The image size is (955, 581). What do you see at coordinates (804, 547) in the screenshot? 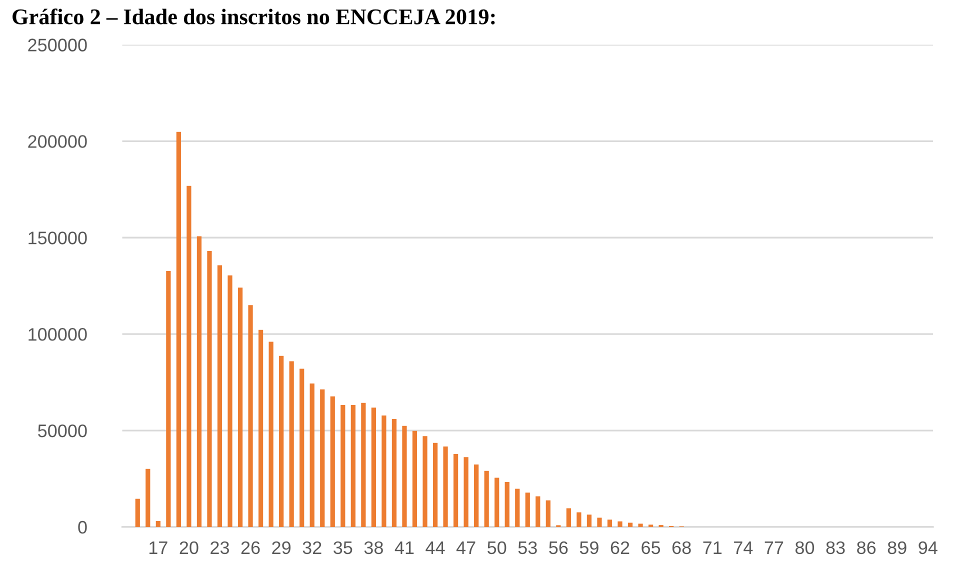
I see `x-tick-label: 80` at bounding box center [804, 547].